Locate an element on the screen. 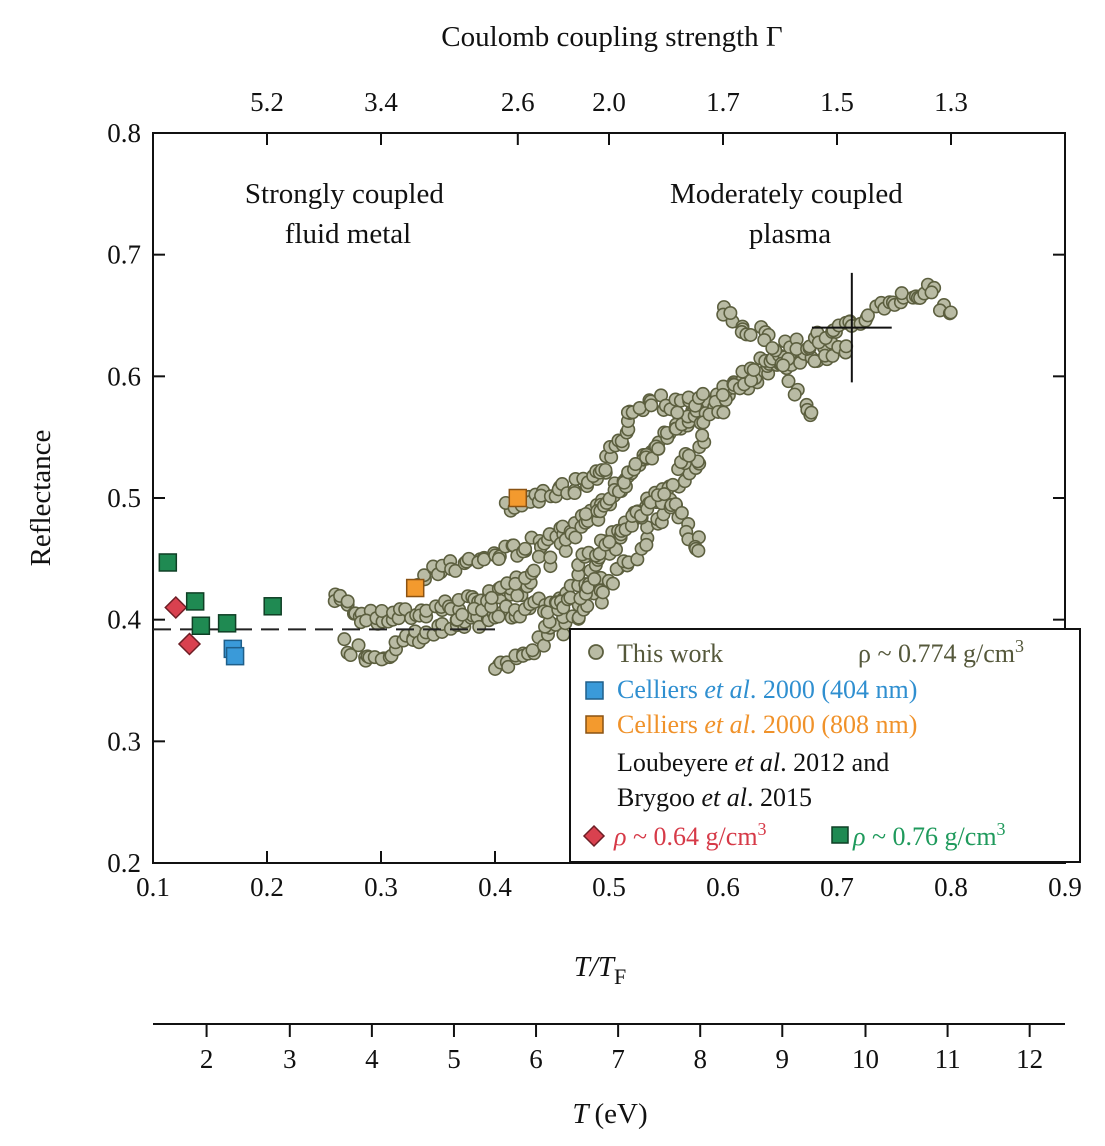 This screenshot has height=1146, width=1105. x-tick-label: 0.5 is located at coordinates (609, 887).